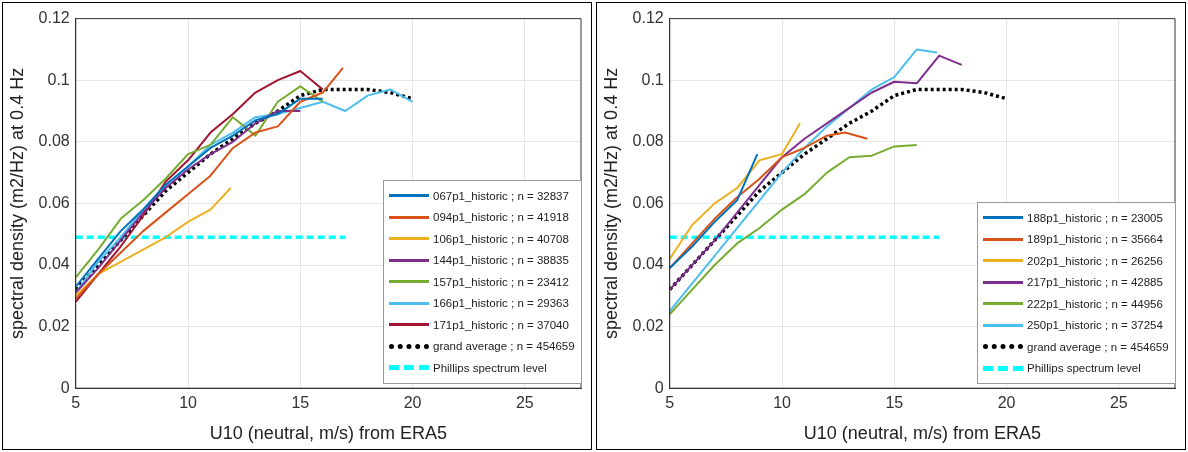  What do you see at coordinates (501, 281) in the screenshot?
I see `legend-label: 157p1_historic ; n = 23412` at bounding box center [501, 281].